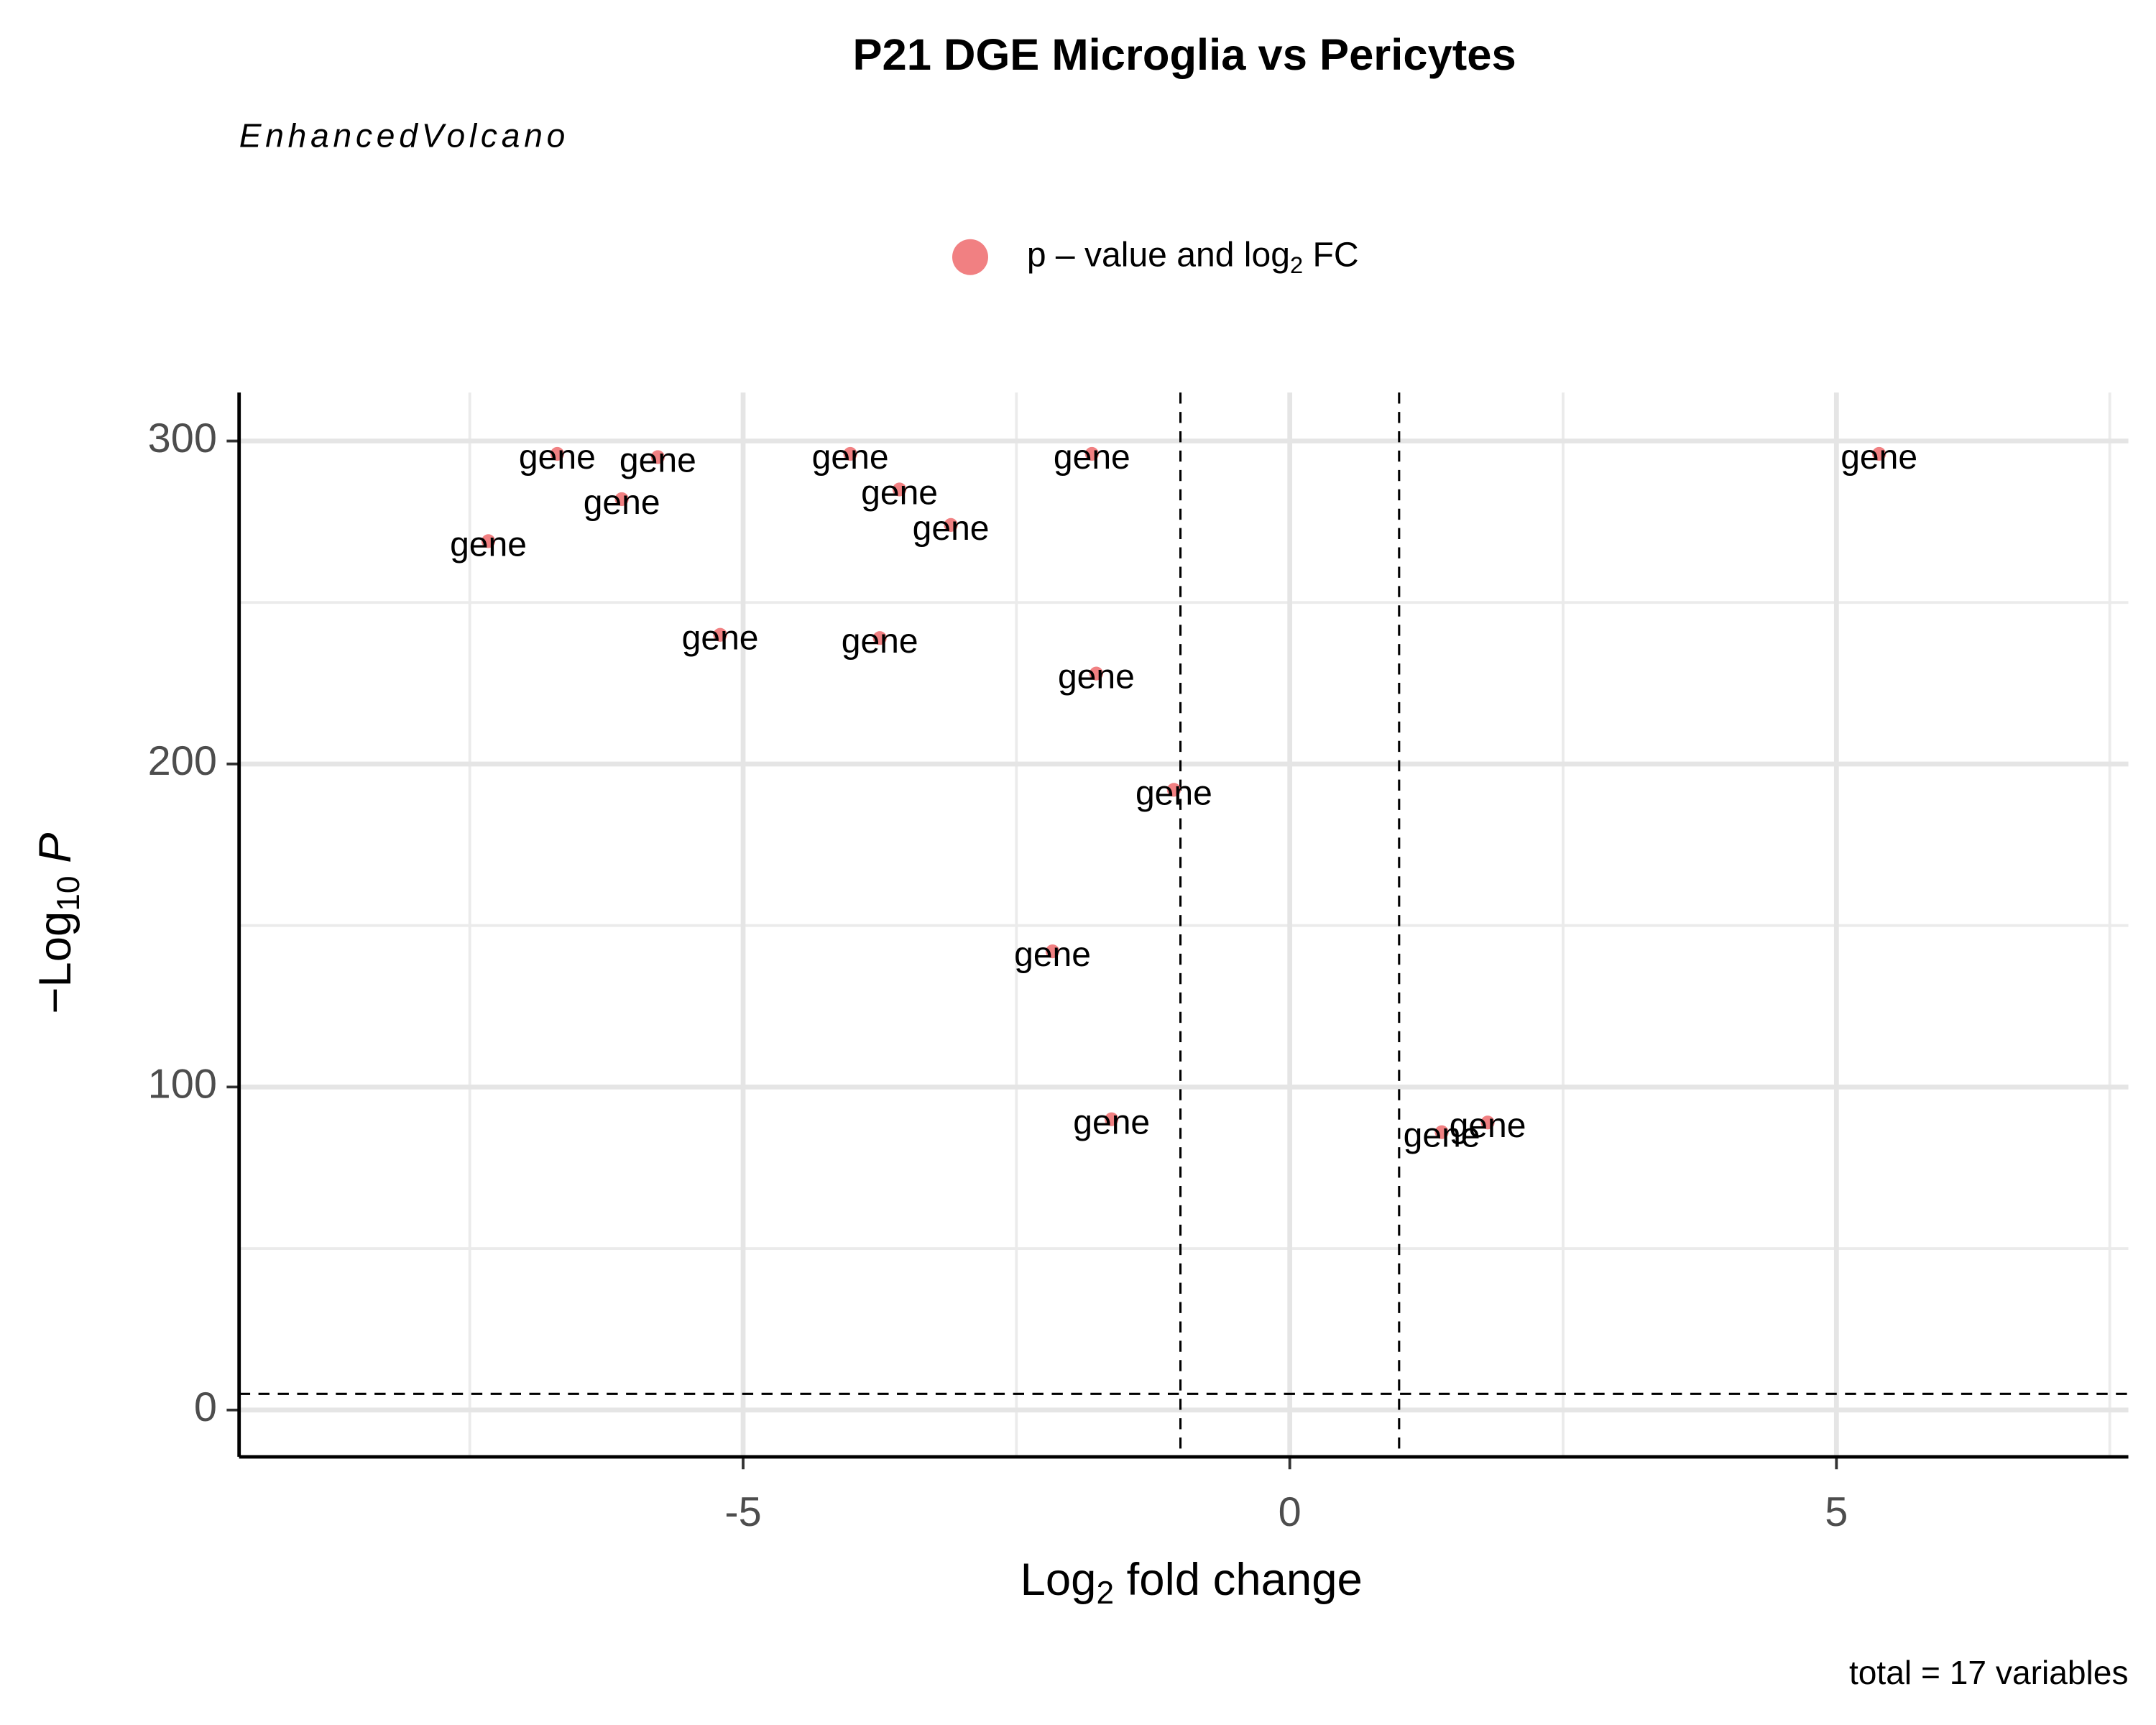 The height and width of the screenshot is (1725, 2156). I want to click on x-tick-label: 5, so click(1837, 1512).